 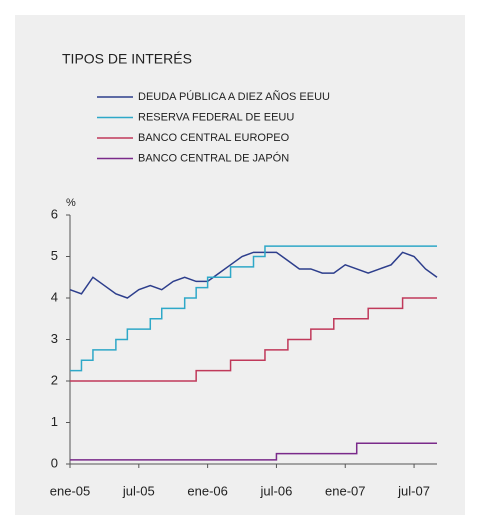 I want to click on legend-label: DEUDA PÚBLICA A DIEZ AÑOS EEUU, so click(x=234, y=96).